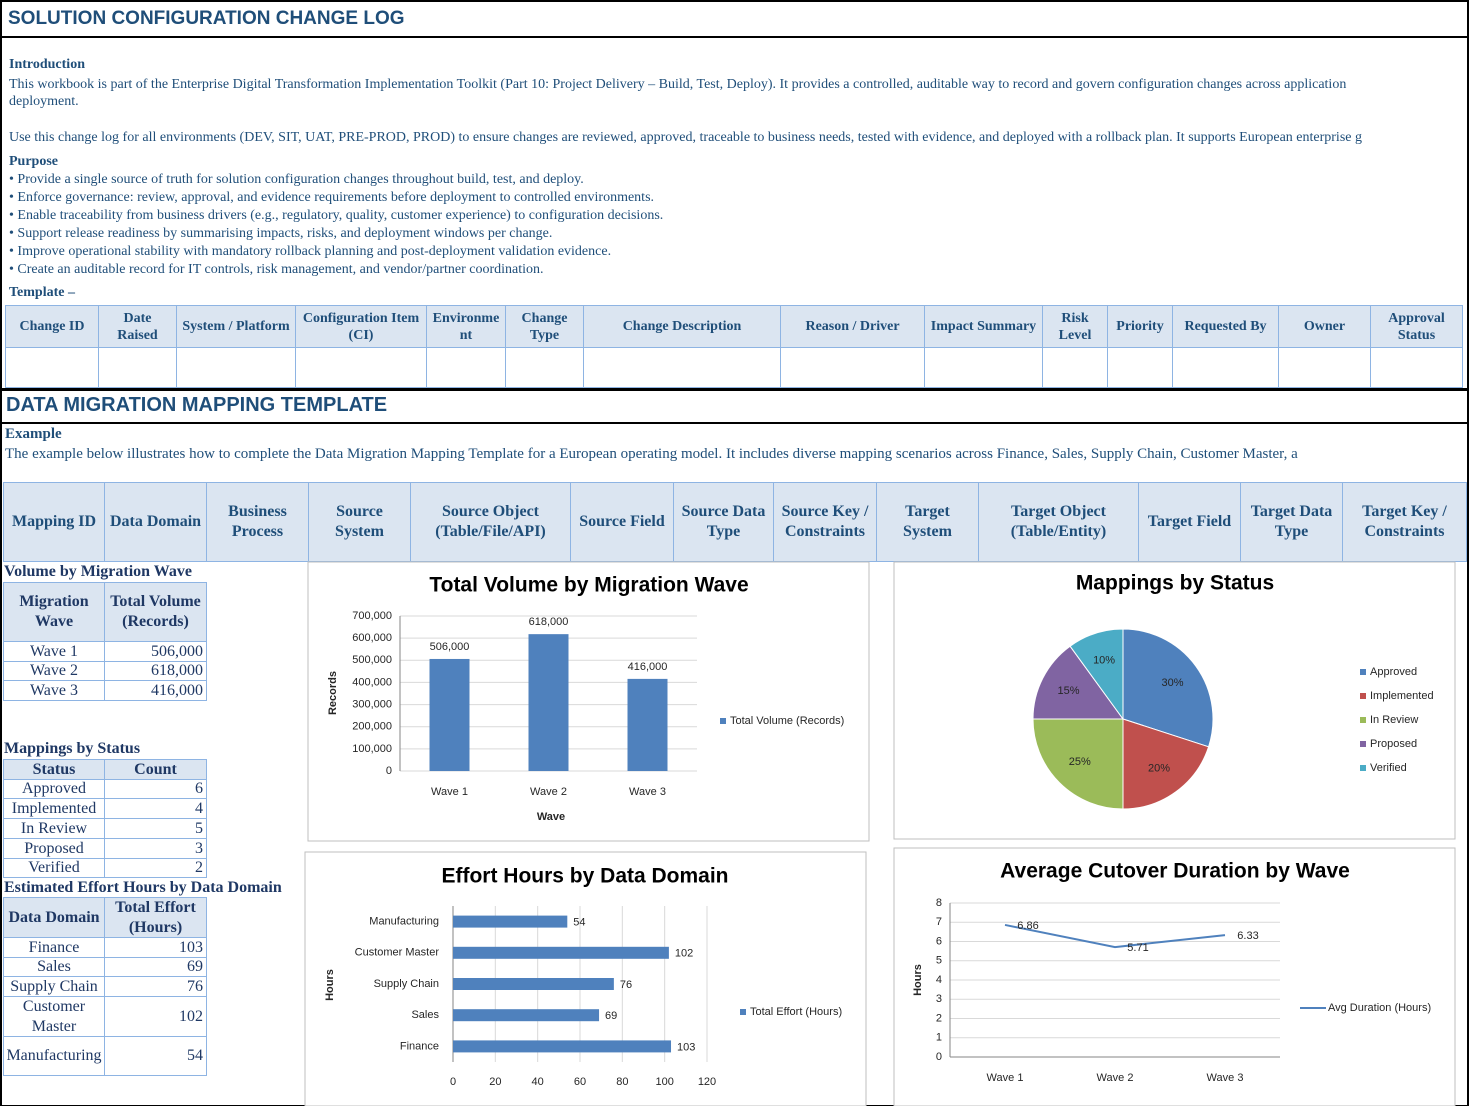 The height and width of the screenshot is (1106, 1469). I want to click on y-tick-label: 0, so click(939, 1057).